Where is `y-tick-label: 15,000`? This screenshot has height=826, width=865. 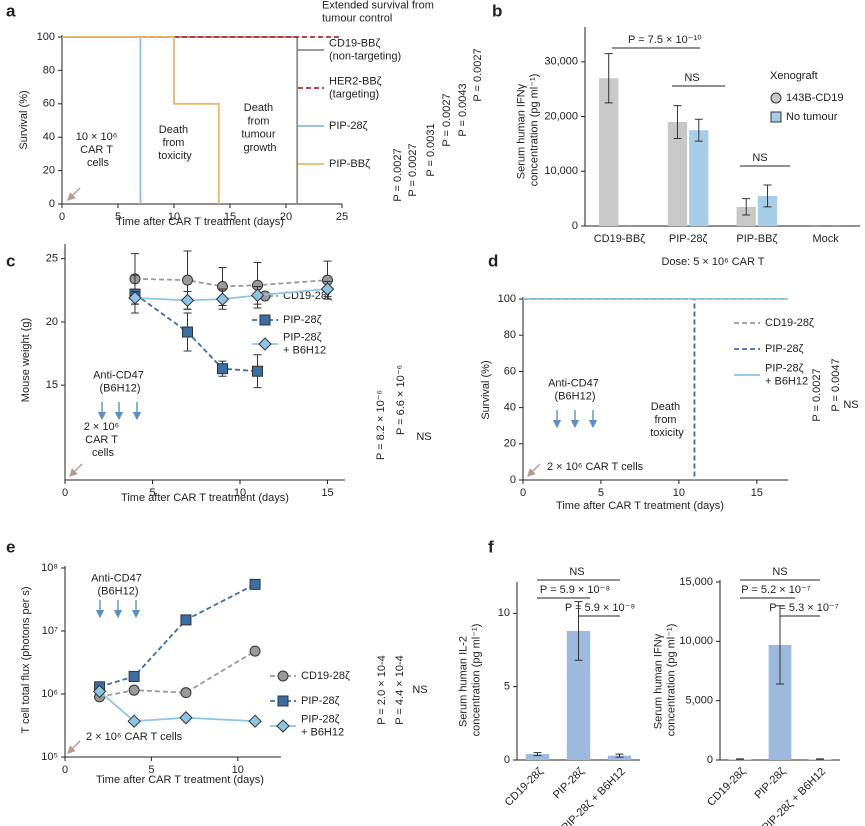 y-tick-label: 15,000 is located at coordinates (696, 582).